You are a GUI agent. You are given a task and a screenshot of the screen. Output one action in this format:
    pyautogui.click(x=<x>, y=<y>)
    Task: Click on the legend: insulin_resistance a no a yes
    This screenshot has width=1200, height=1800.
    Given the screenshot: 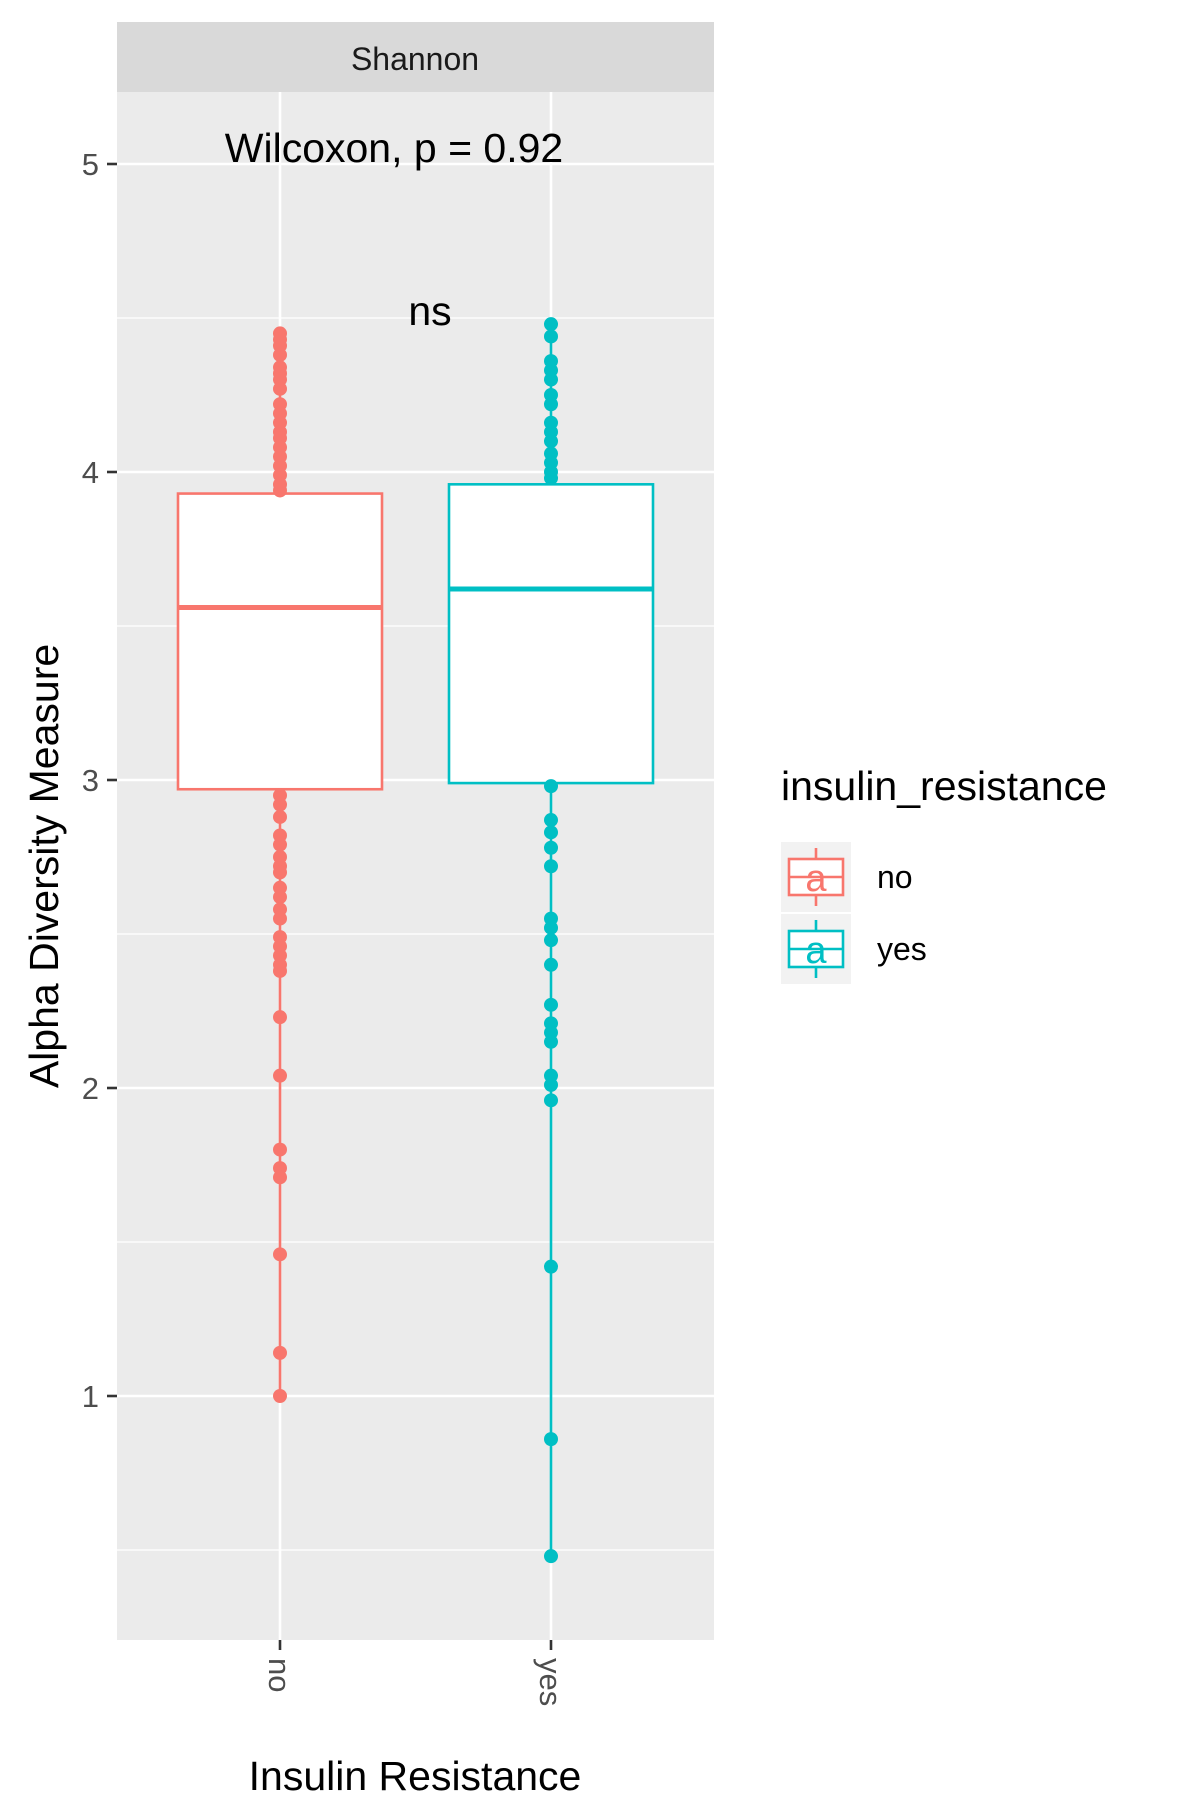 What is the action you would take?
    pyautogui.click(x=944, y=873)
    